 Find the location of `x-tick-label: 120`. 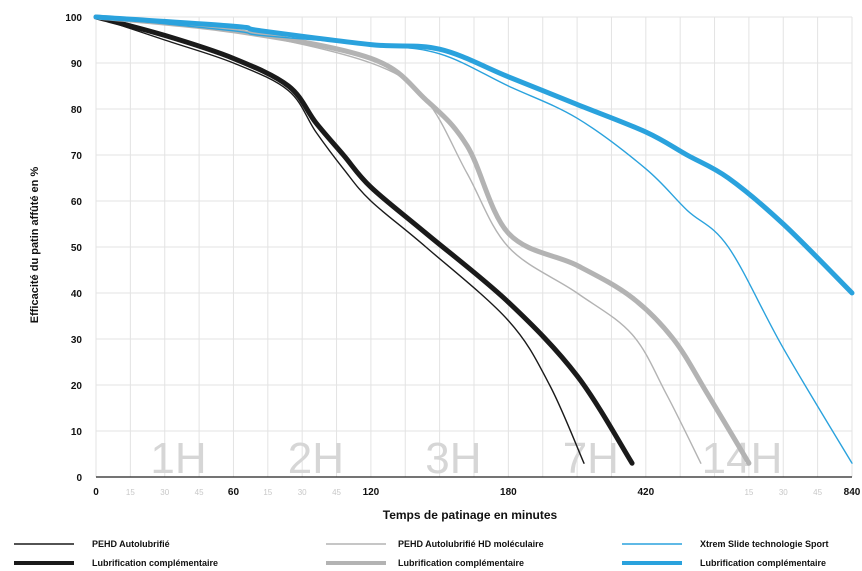

x-tick-label: 120 is located at coordinates (371, 492).